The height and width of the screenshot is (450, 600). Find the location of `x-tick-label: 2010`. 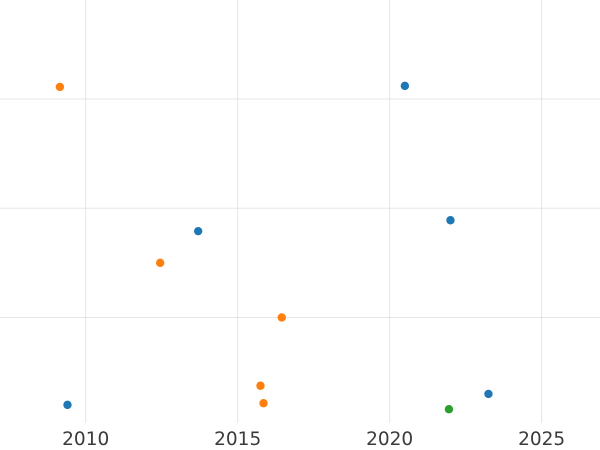

x-tick-label: 2010 is located at coordinates (85, 439).